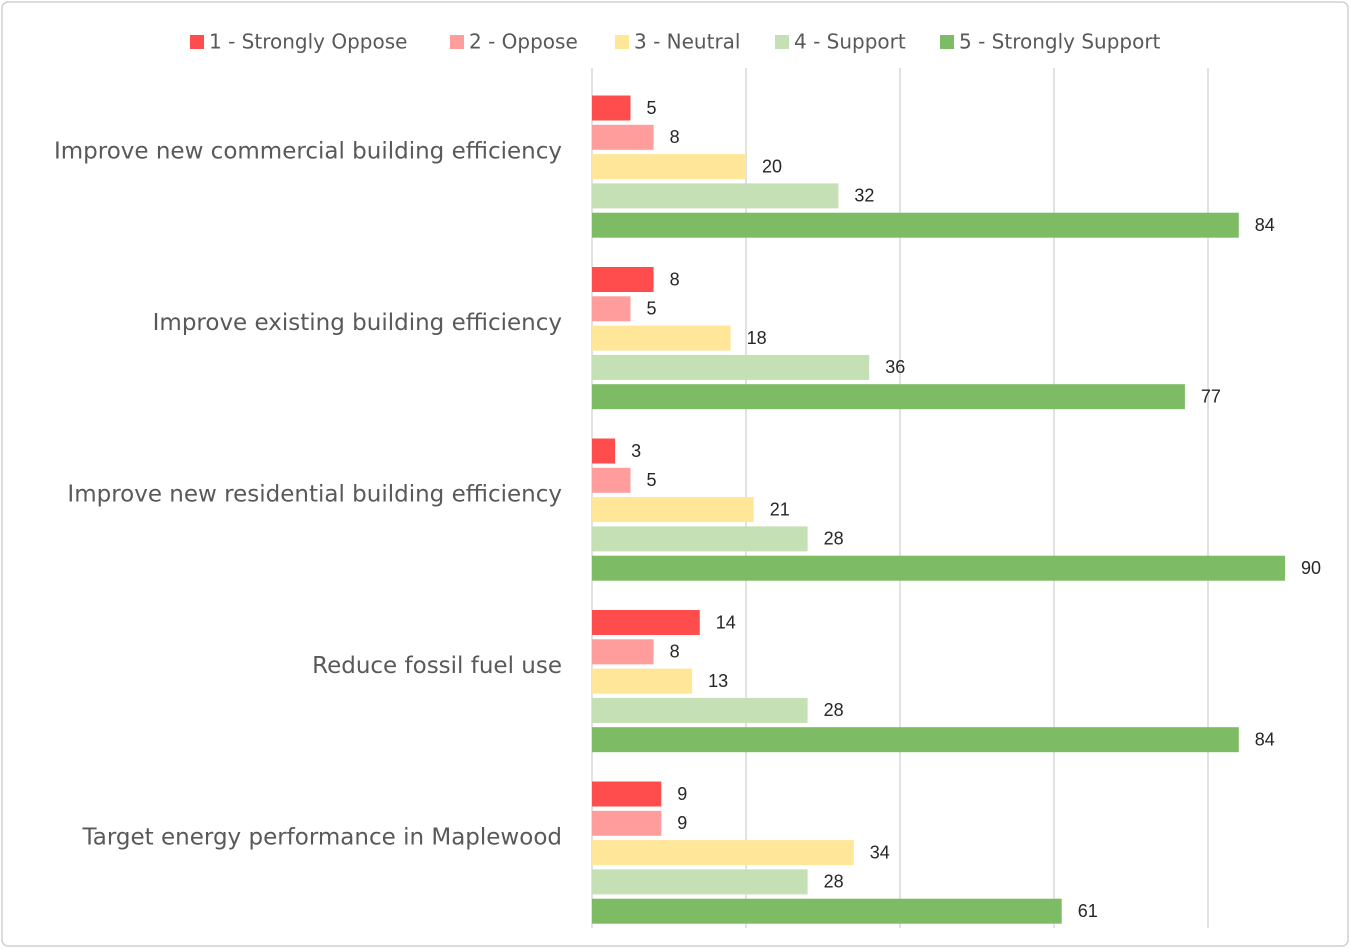 The height and width of the screenshot is (949, 1351). Describe the element at coordinates (437, 666) in the screenshot. I see `category-label: Reduce fossil fuel use` at that location.